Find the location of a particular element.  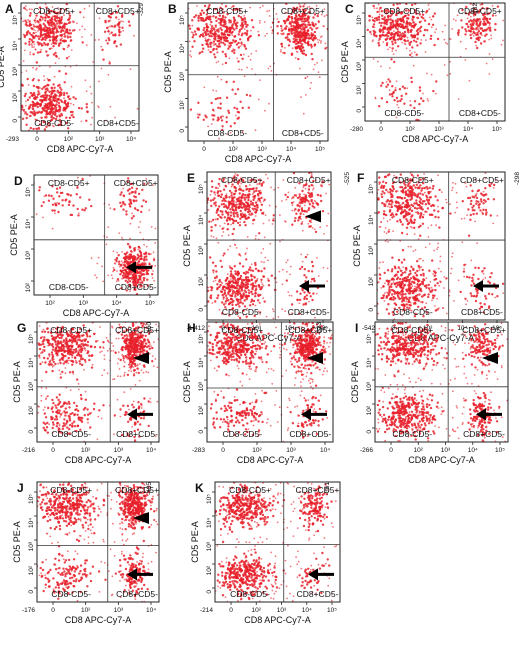

x-min-label: -283 is located at coordinates (198, 450).